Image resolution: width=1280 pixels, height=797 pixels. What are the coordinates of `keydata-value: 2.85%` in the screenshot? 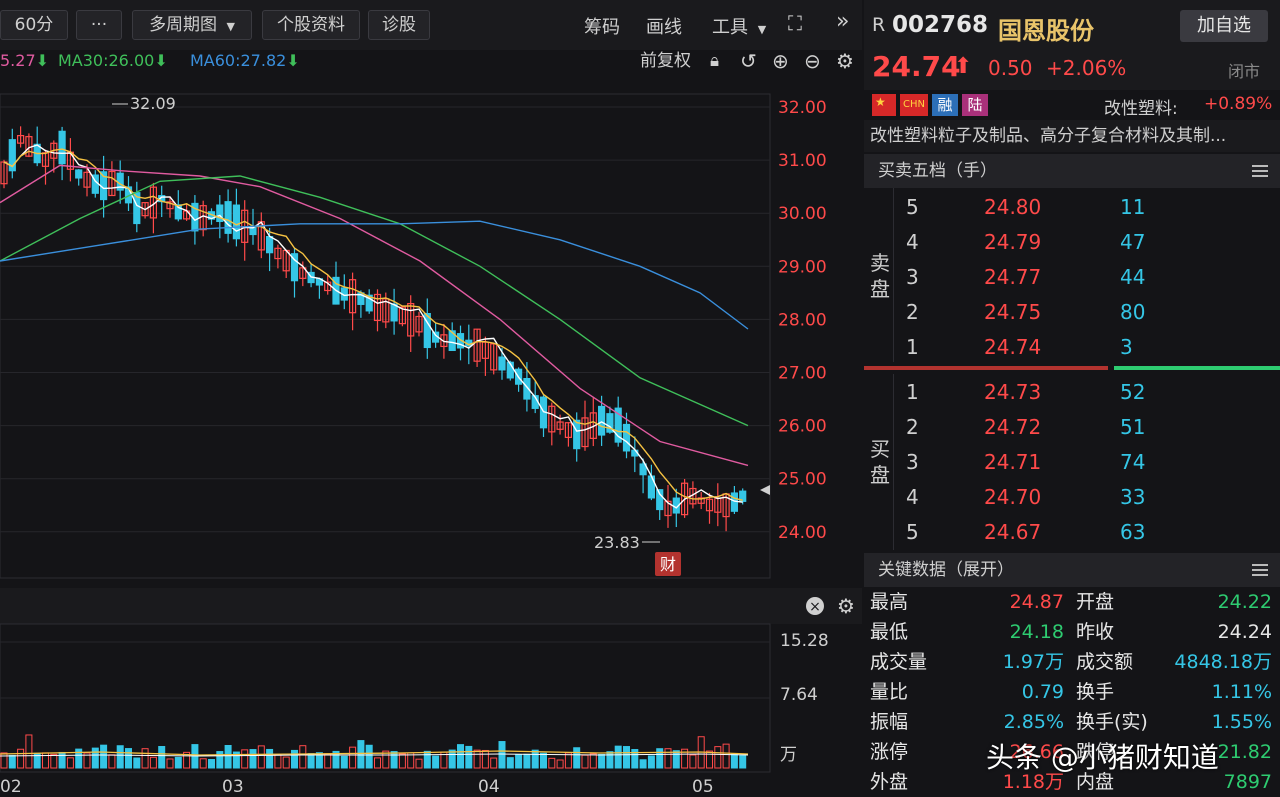 It's located at (1033, 722).